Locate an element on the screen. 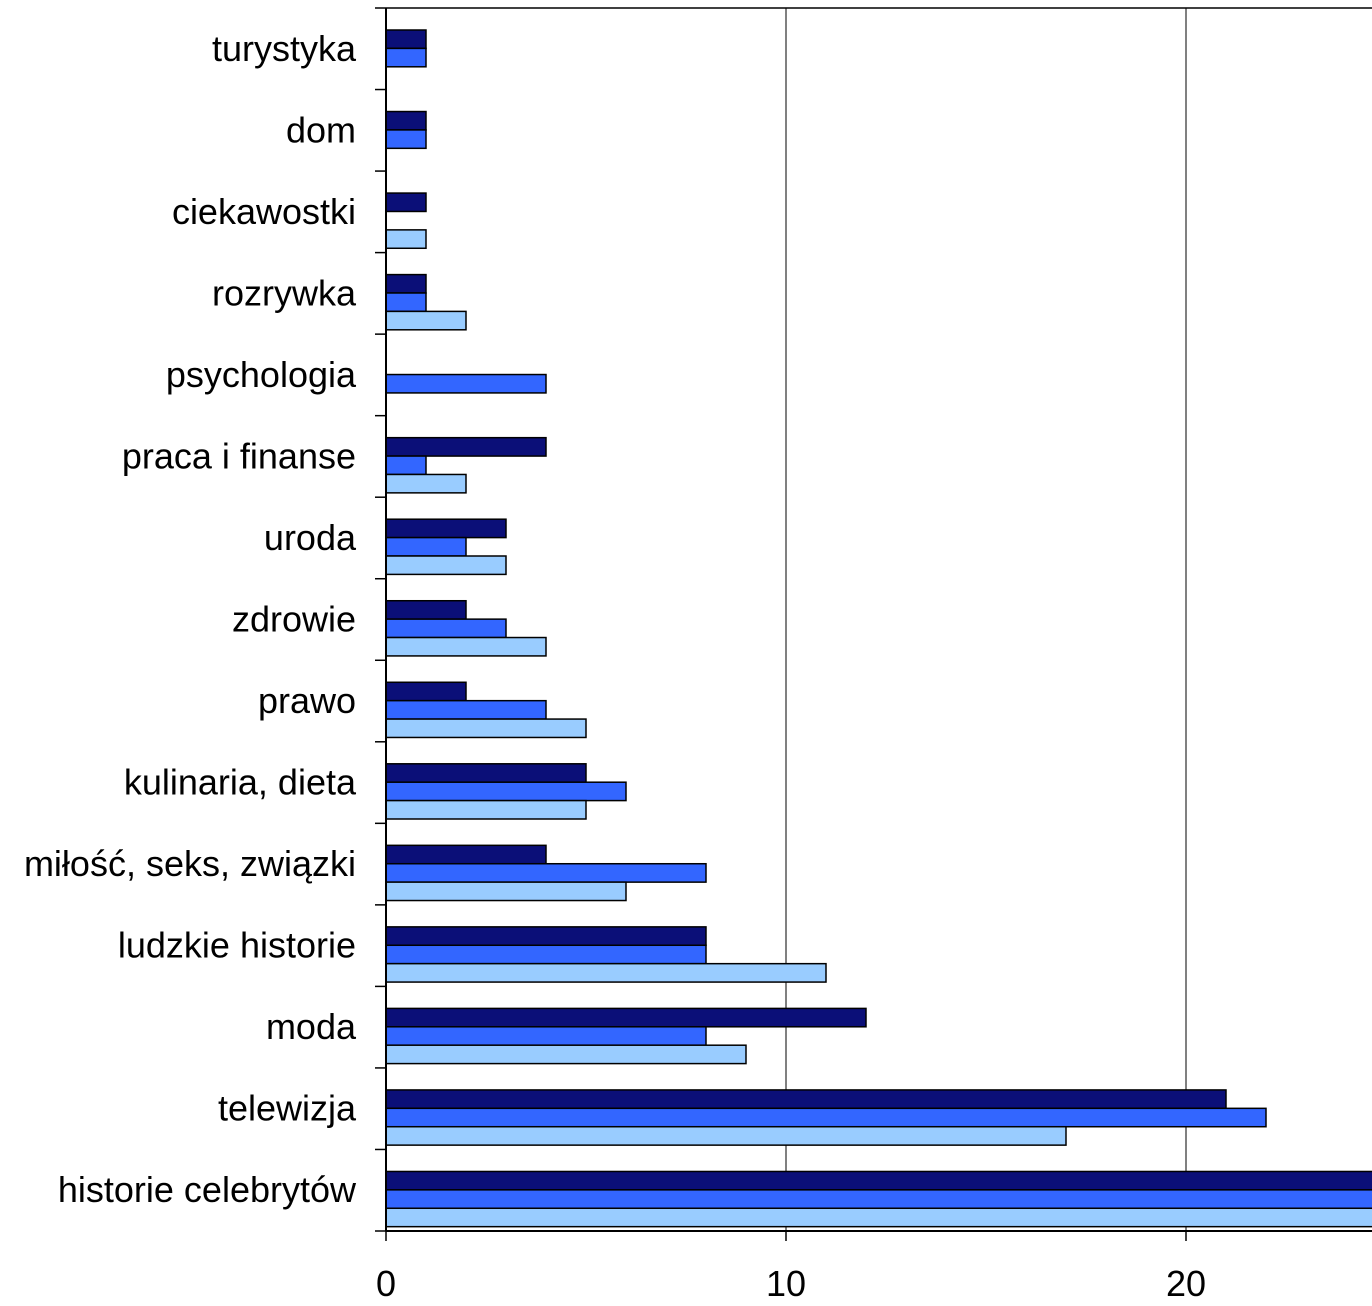 This screenshot has height=1306, width=1372. category-label: moda is located at coordinates (311, 1026).